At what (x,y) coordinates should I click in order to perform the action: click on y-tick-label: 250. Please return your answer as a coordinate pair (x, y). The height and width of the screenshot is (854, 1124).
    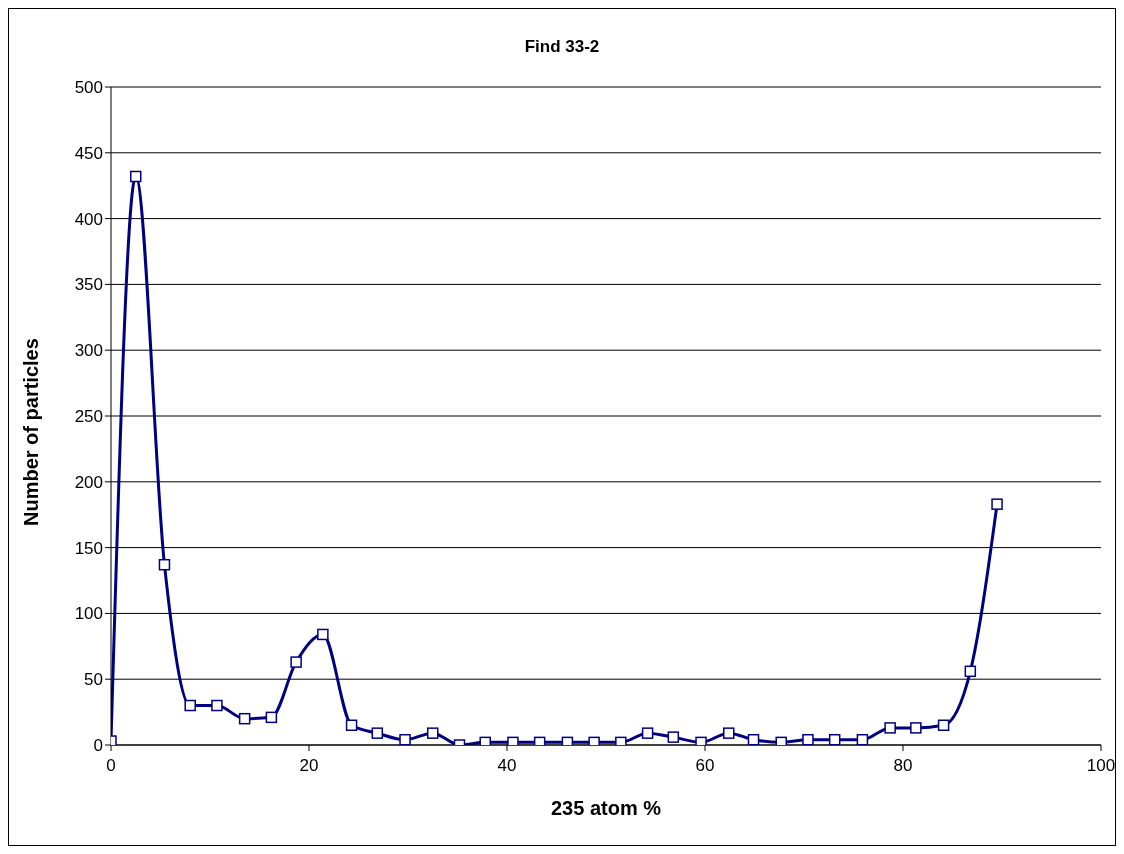
    Looking at the image, I should click on (88, 417).